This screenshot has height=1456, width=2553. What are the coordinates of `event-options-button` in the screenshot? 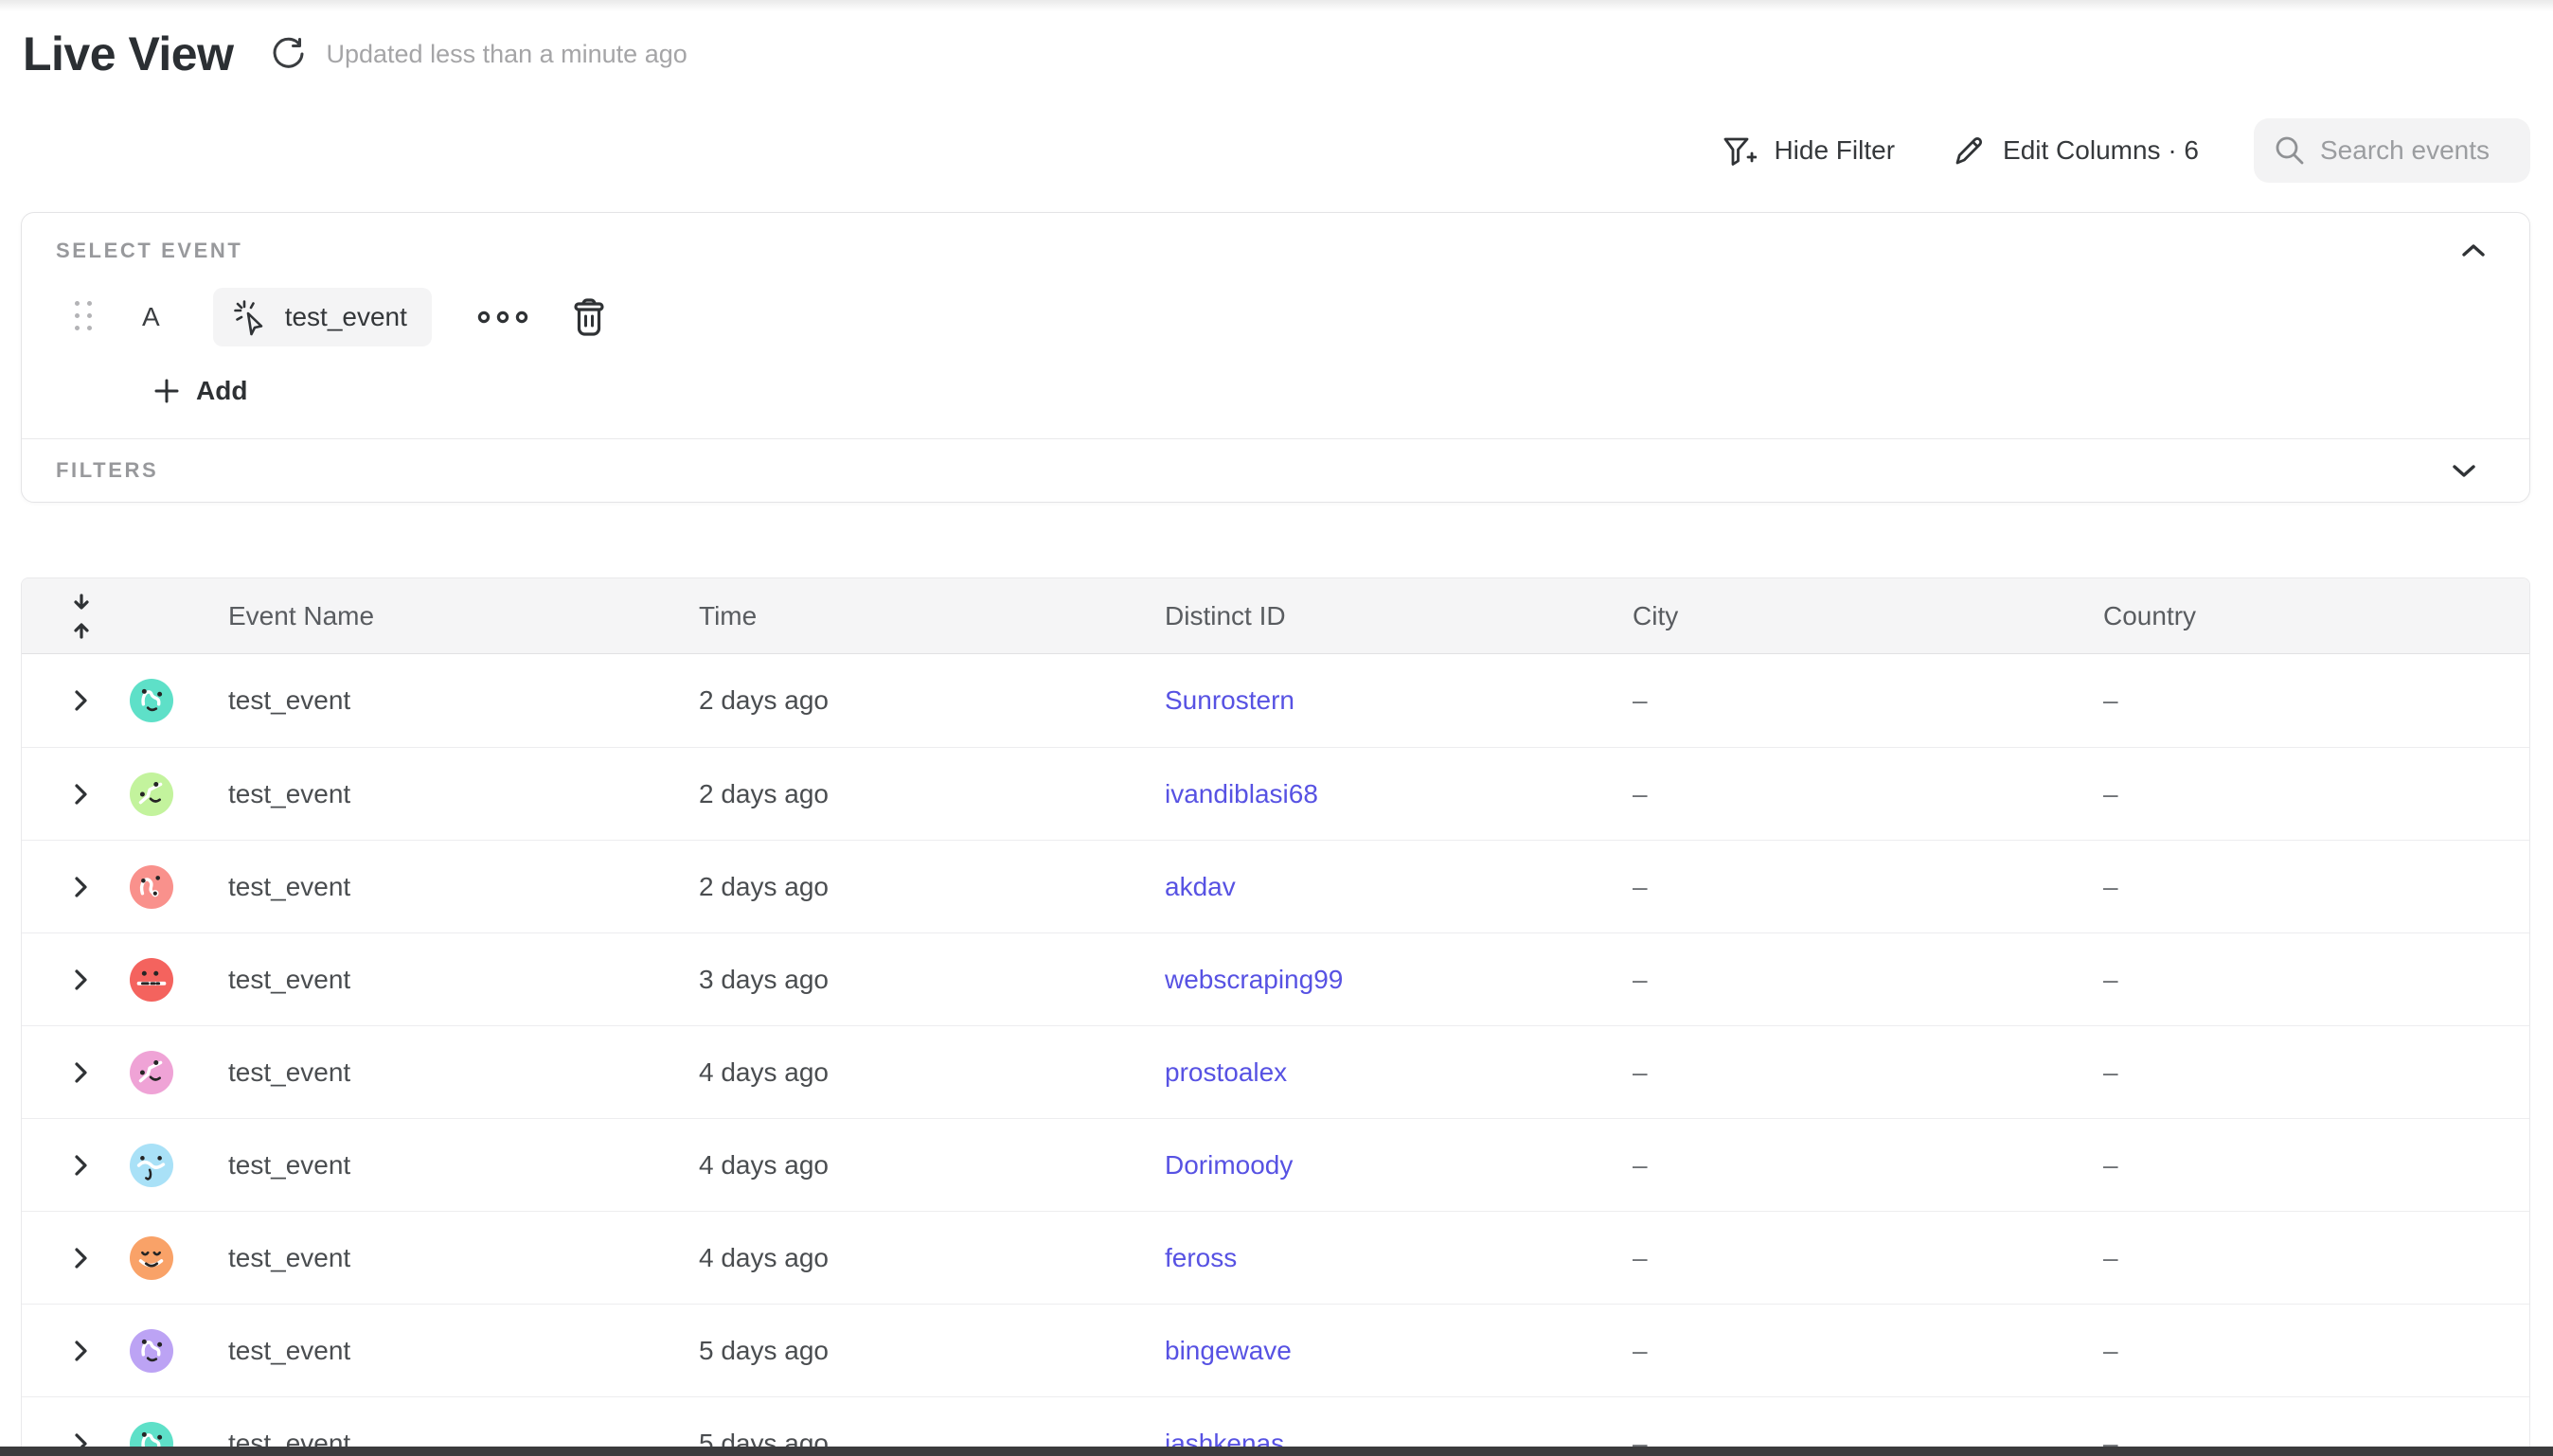 It's located at (502, 317).